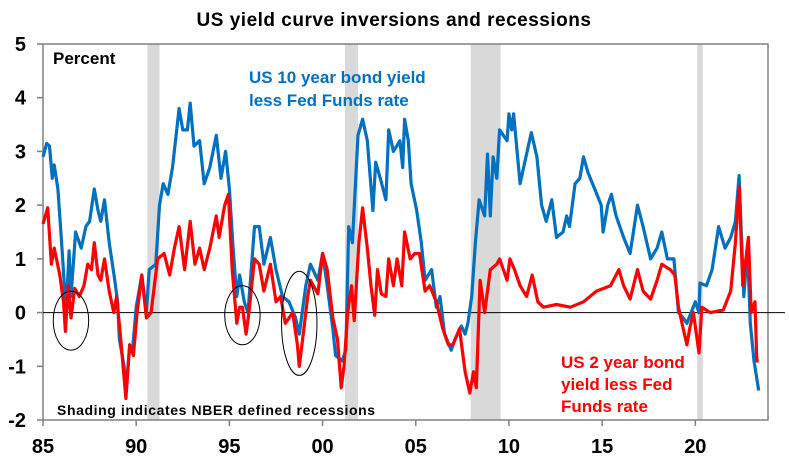 The image size is (789, 460). Describe the element at coordinates (185, 323) in the screenshot. I see `inversion-circles-group` at that location.